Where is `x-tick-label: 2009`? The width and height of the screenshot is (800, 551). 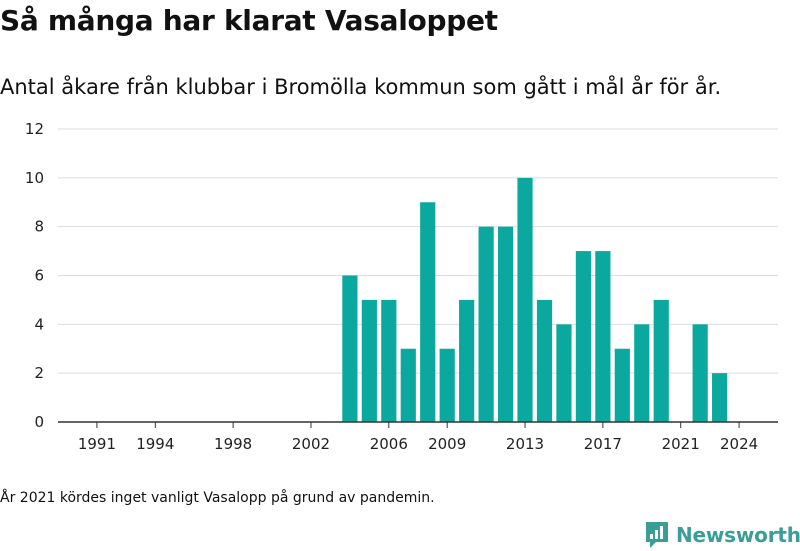
x-tick-label: 2009 is located at coordinates (447, 444).